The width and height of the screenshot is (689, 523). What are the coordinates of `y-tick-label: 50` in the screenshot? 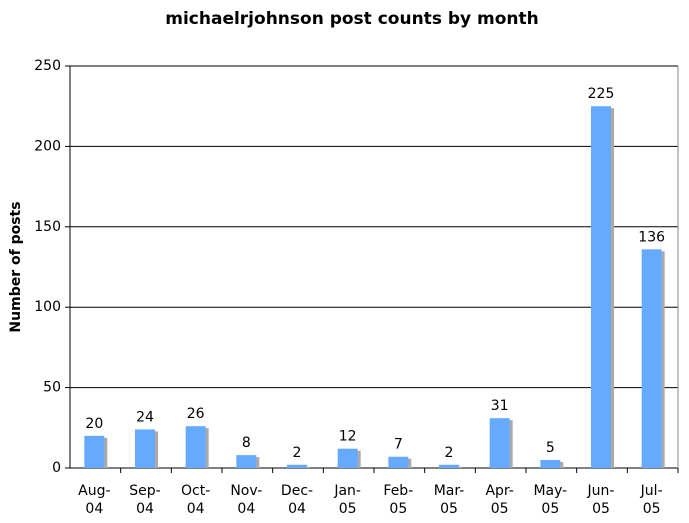 It's located at (52, 388).